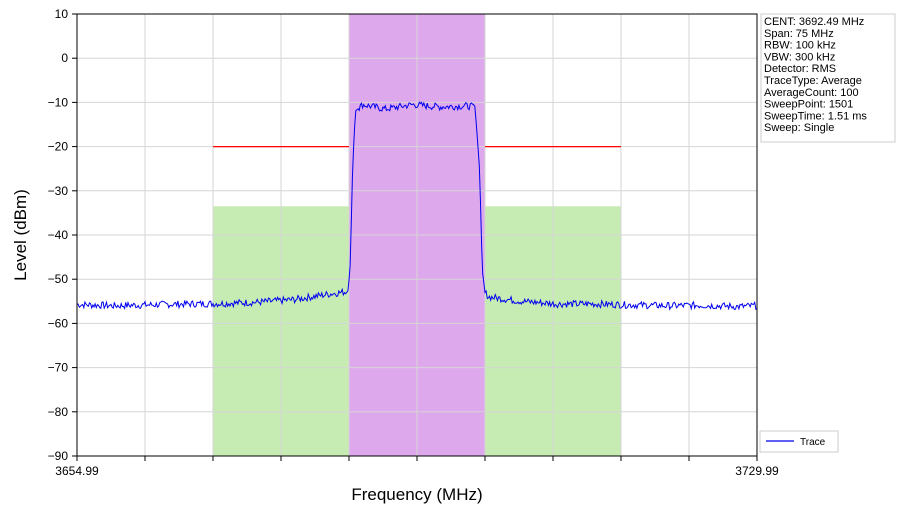 This screenshot has width=899, height=513. I want to click on legend-trace-label: Trace, so click(813, 442).